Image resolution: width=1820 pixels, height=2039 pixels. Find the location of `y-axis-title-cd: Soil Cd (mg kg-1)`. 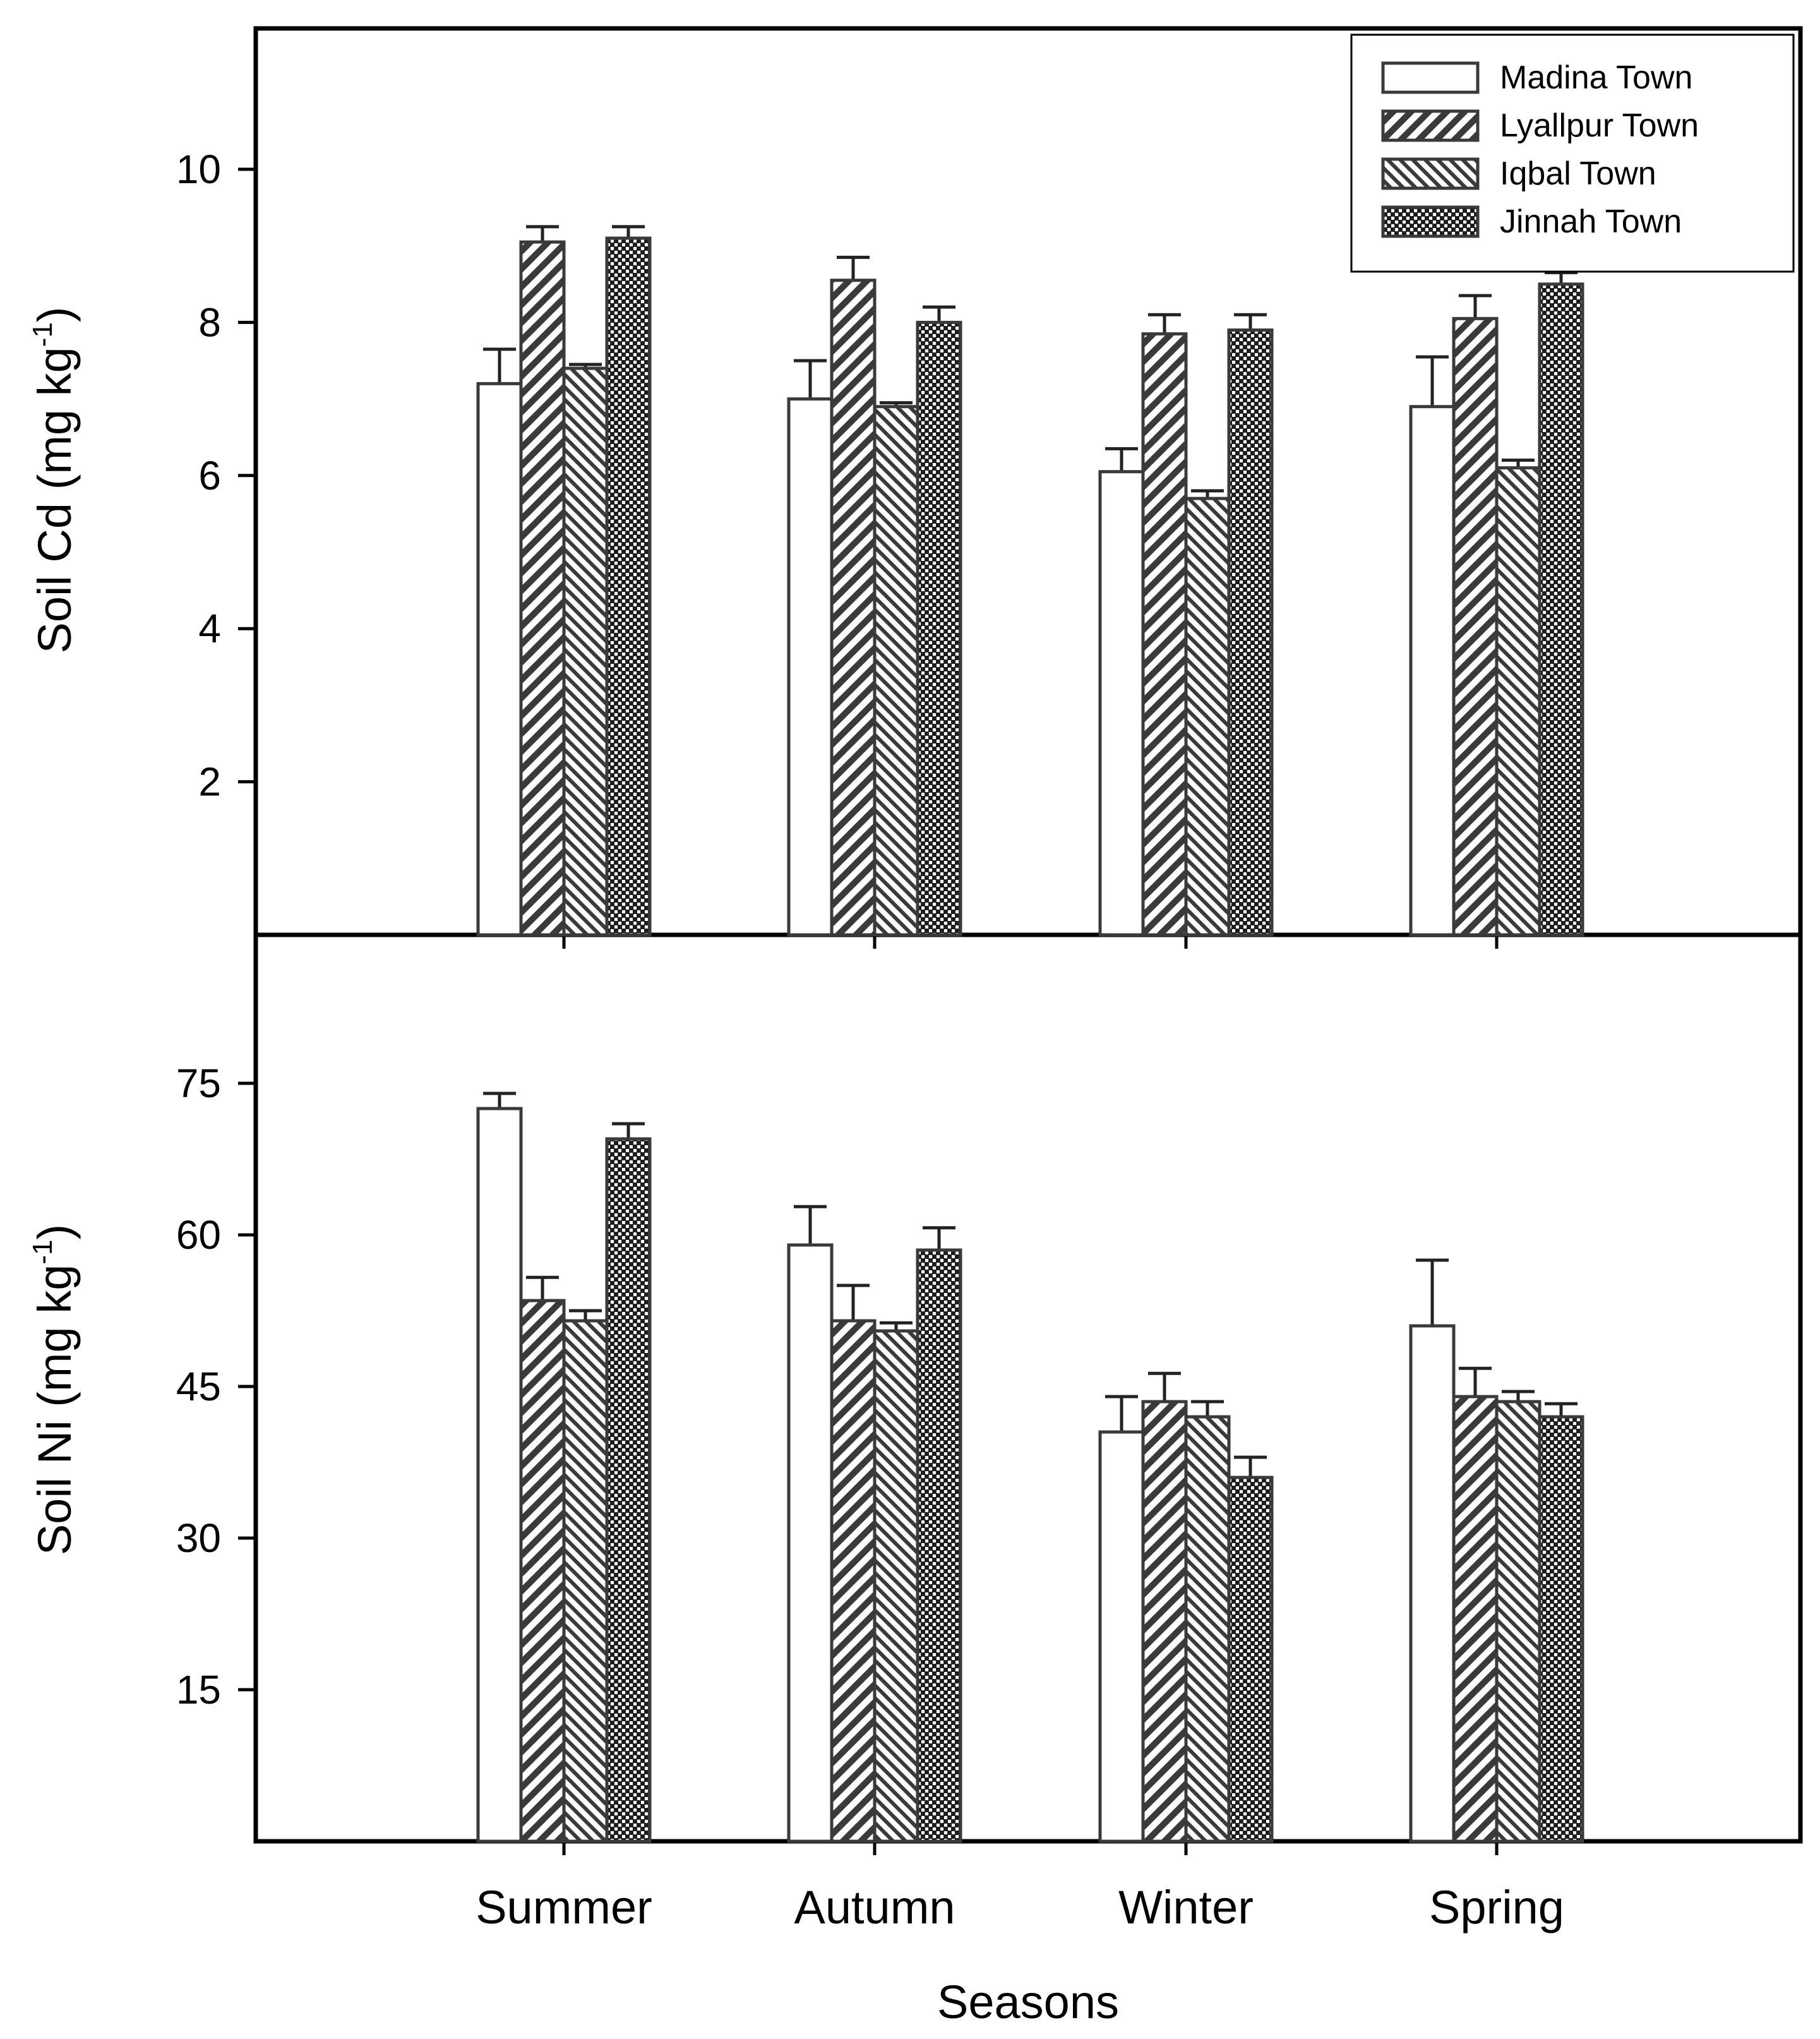

y-axis-title-cd: Soil Cd (mg kg-1) is located at coordinates (54, 479).